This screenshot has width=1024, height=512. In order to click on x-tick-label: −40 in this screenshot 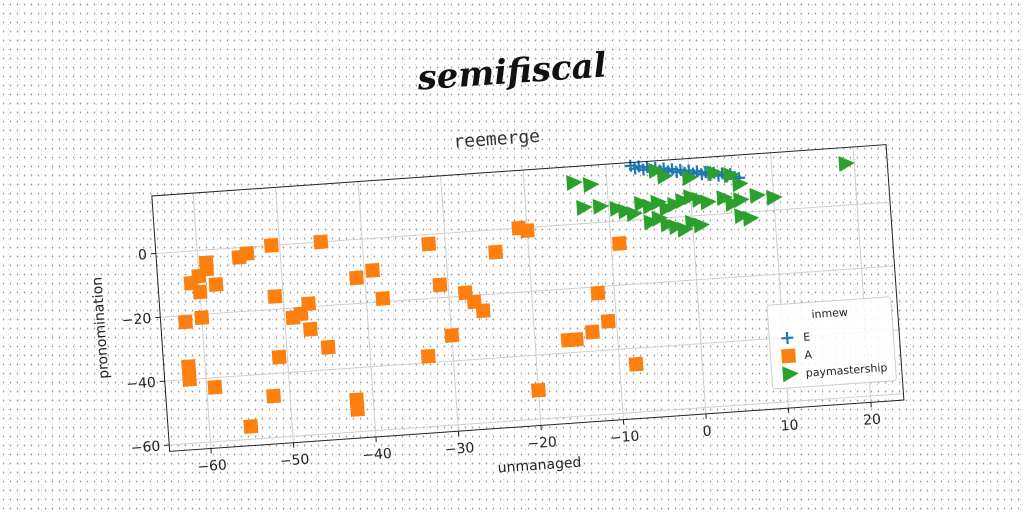, I will do `click(377, 455)`.